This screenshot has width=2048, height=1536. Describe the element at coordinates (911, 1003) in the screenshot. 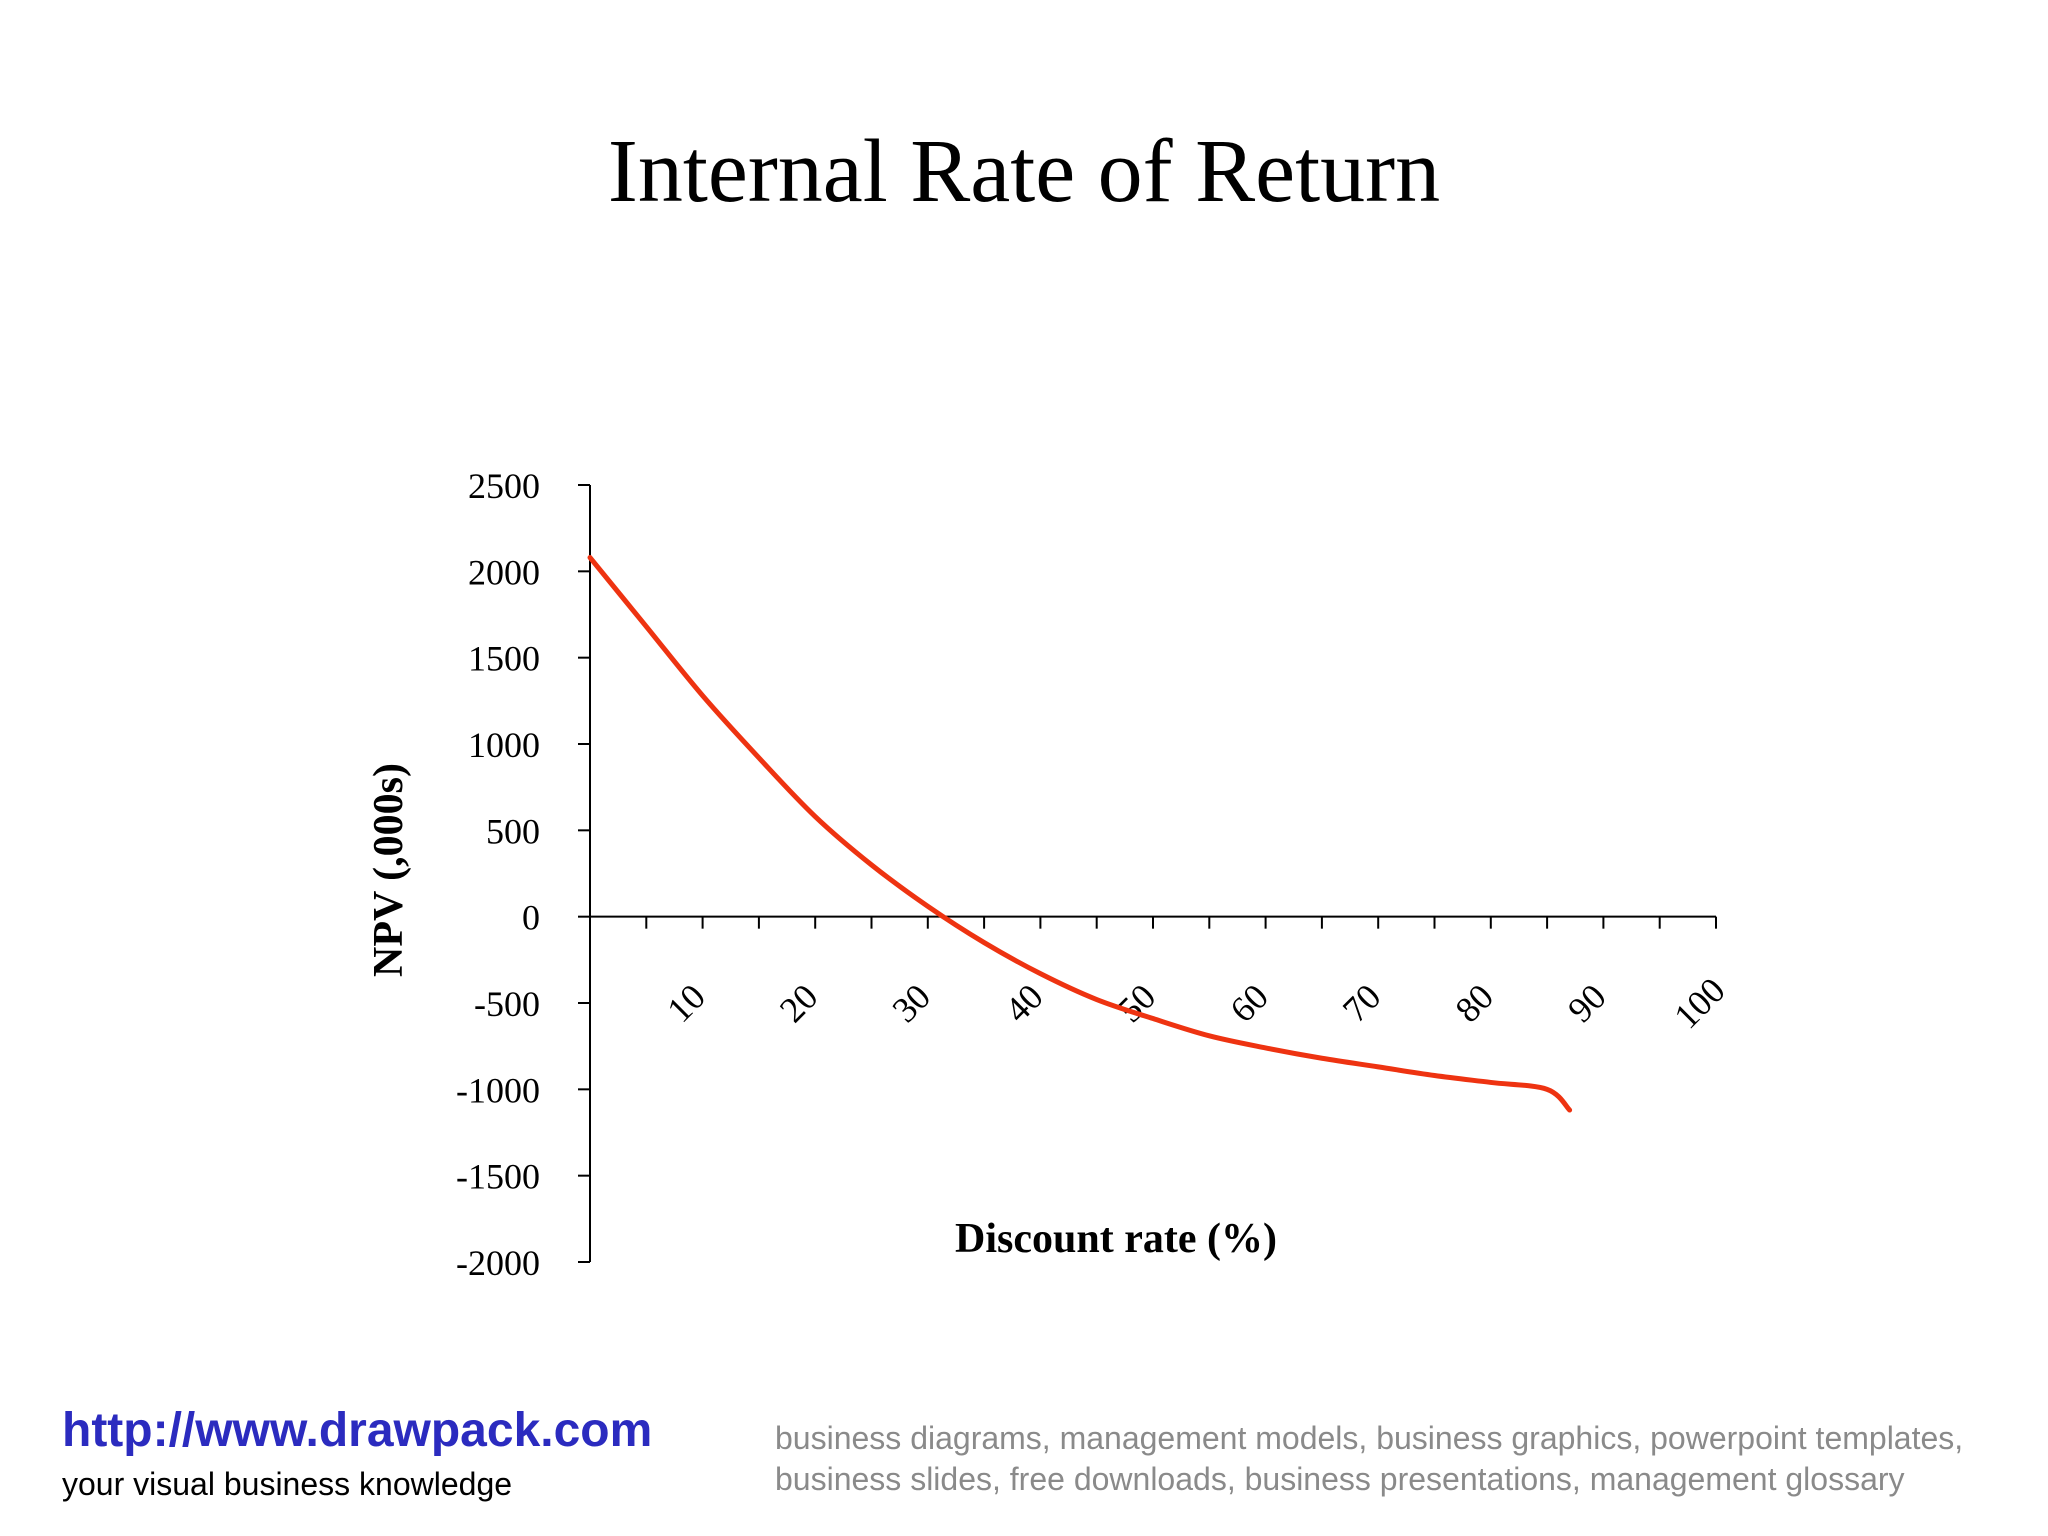

I see `x-tick-label: 30` at that location.